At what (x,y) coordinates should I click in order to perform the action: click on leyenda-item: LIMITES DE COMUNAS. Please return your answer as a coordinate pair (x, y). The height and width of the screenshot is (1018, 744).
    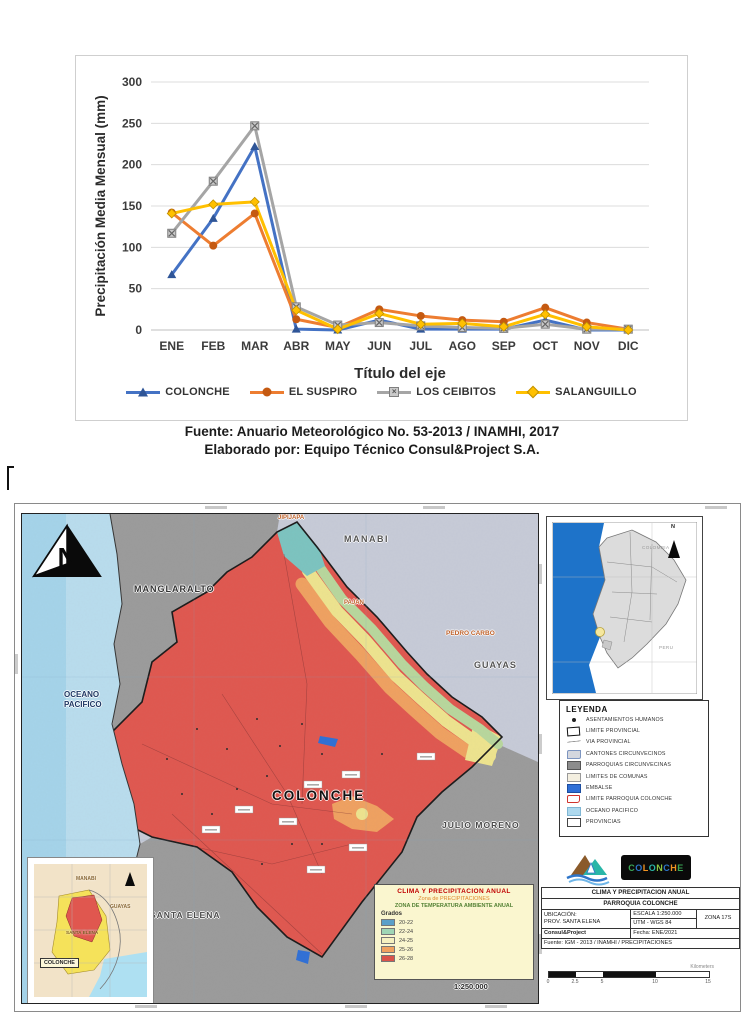
    Looking at the image, I should click on (634, 776).